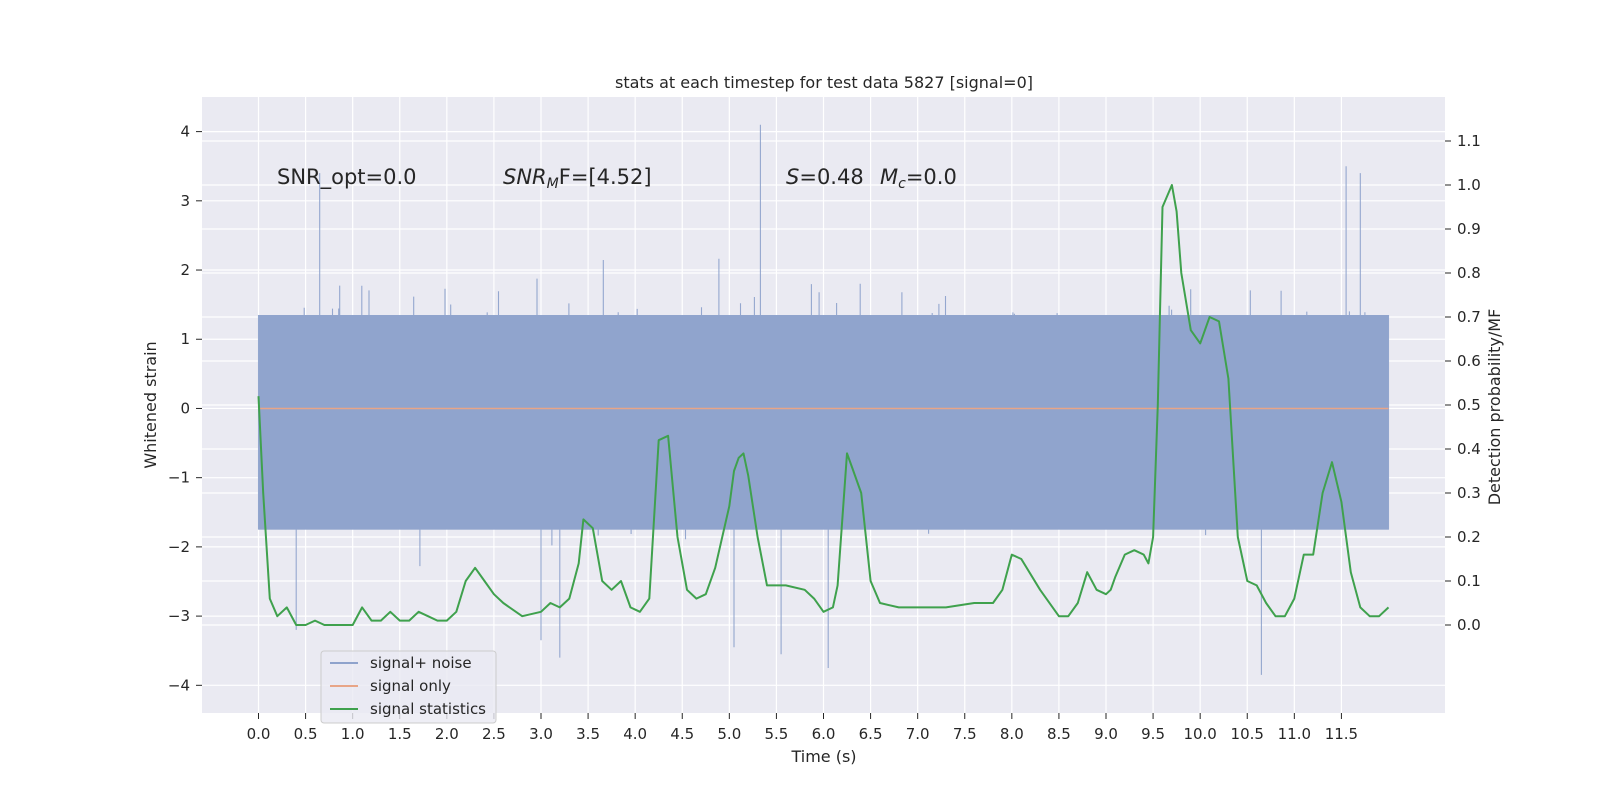  Describe the element at coordinates (1059, 734) in the screenshot. I see `x-tick-label: 8.5` at that location.